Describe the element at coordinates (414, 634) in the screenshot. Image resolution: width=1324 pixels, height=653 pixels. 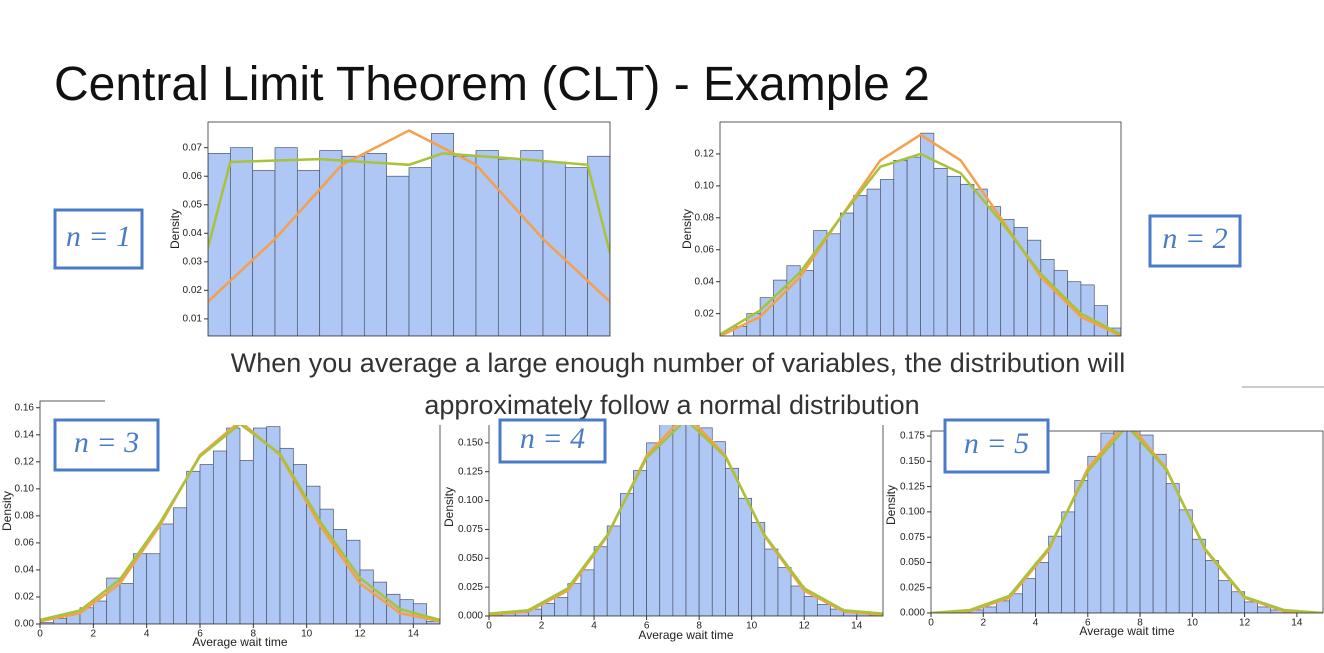
I see `x-tick-label: 14` at that location.